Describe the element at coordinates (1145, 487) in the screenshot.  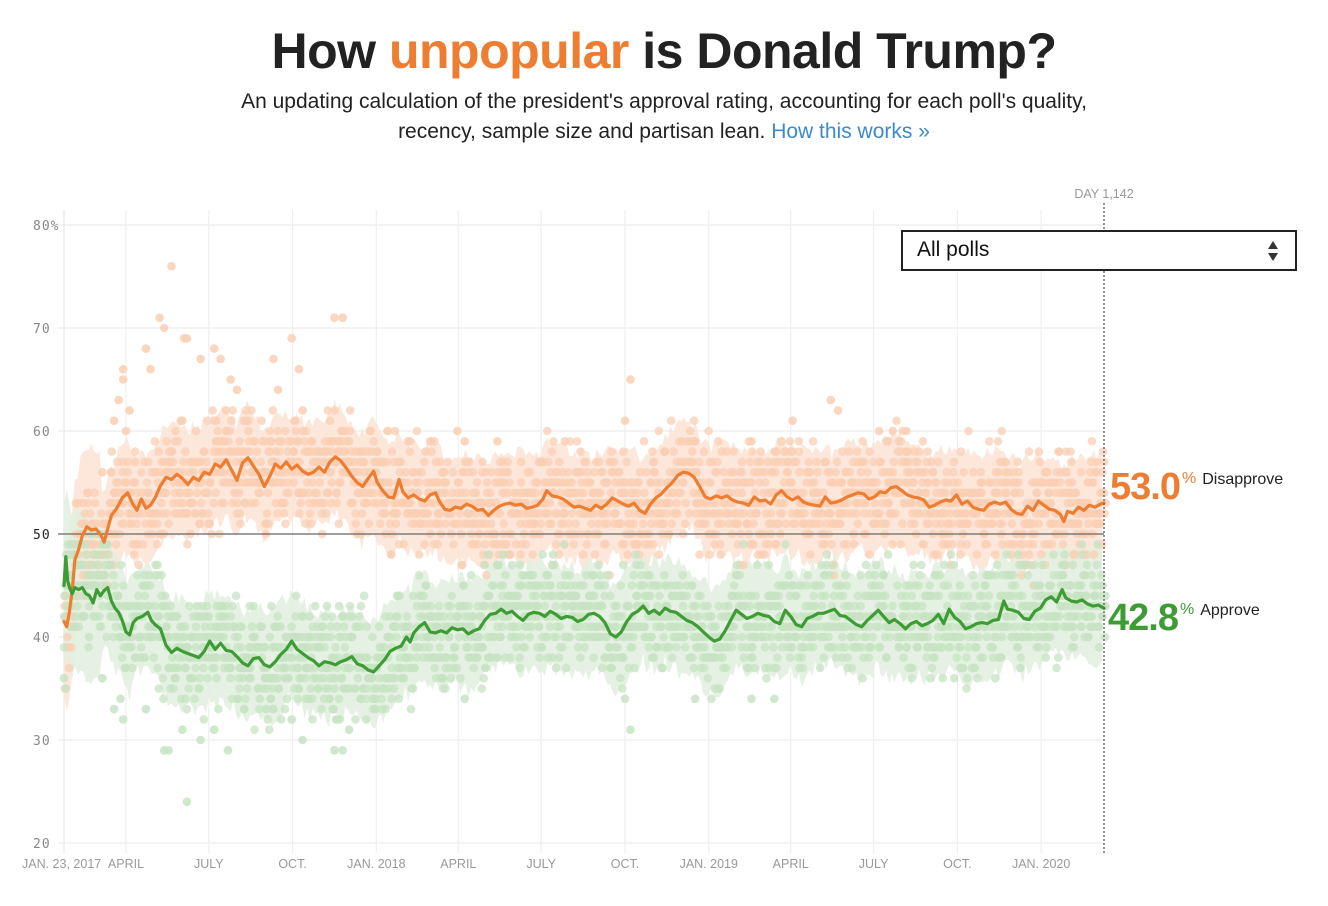
I see `disapprove-value: 53.0` at that location.